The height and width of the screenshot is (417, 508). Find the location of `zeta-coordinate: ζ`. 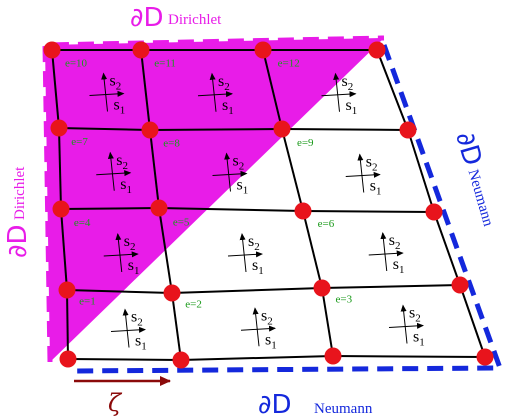

zeta-coordinate: ζ is located at coordinates (122, 396).